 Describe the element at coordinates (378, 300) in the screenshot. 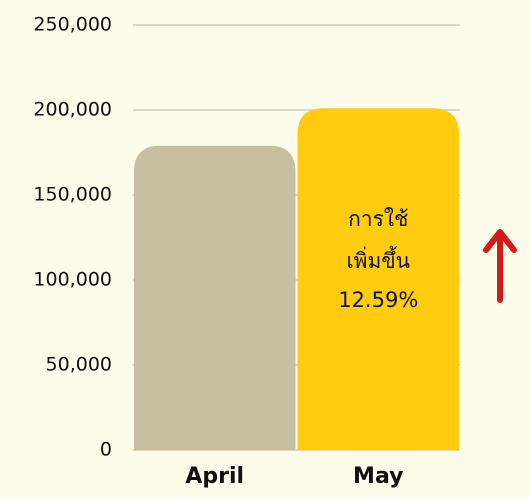

I see `annotation: 12.59%` at that location.